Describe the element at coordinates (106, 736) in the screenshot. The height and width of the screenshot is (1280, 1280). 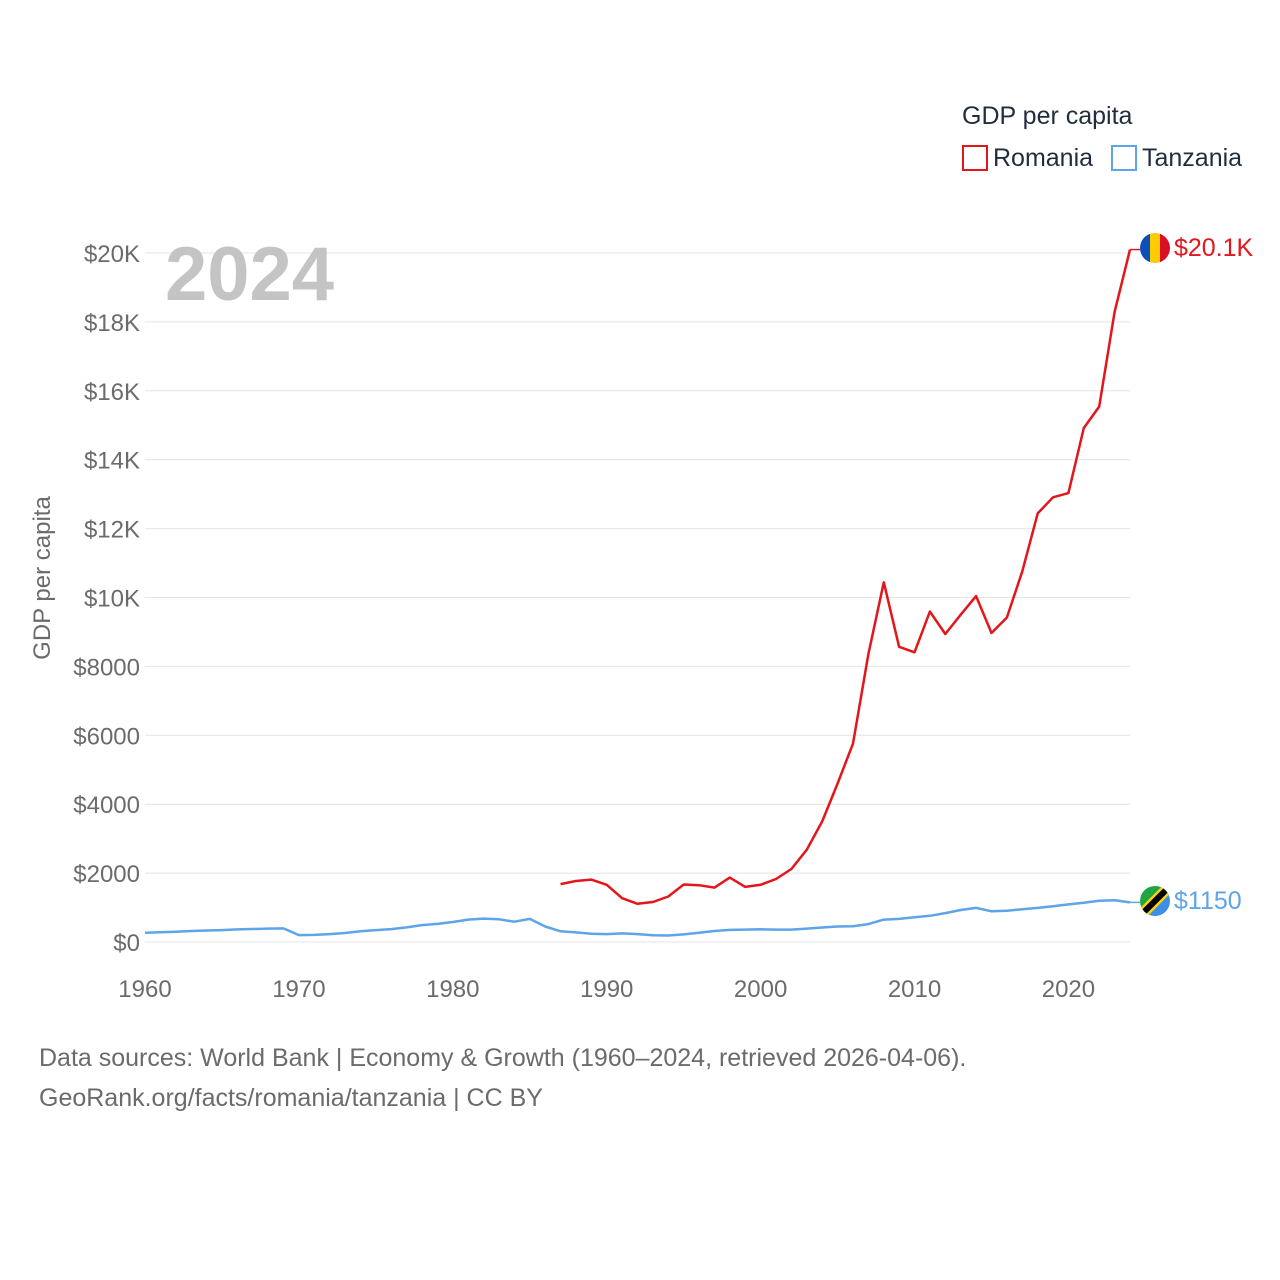
I see `y-tick-label: $6000` at that location.